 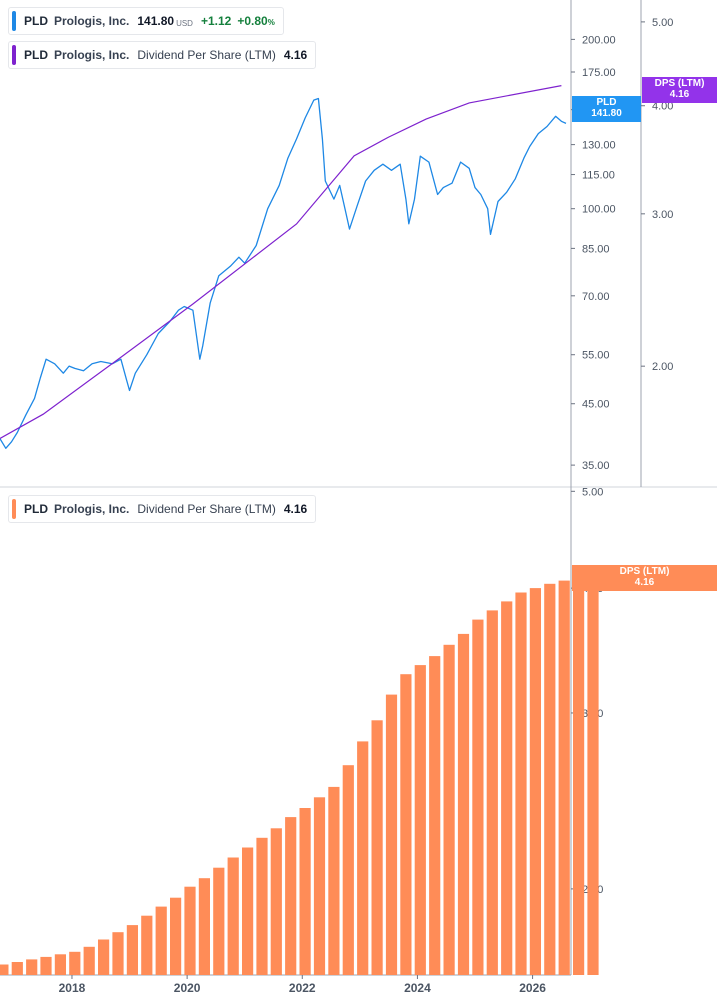 What do you see at coordinates (662, 215) in the screenshot?
I see `dps-axis-tick-label: 3.00` at bounding box center [662, 215].